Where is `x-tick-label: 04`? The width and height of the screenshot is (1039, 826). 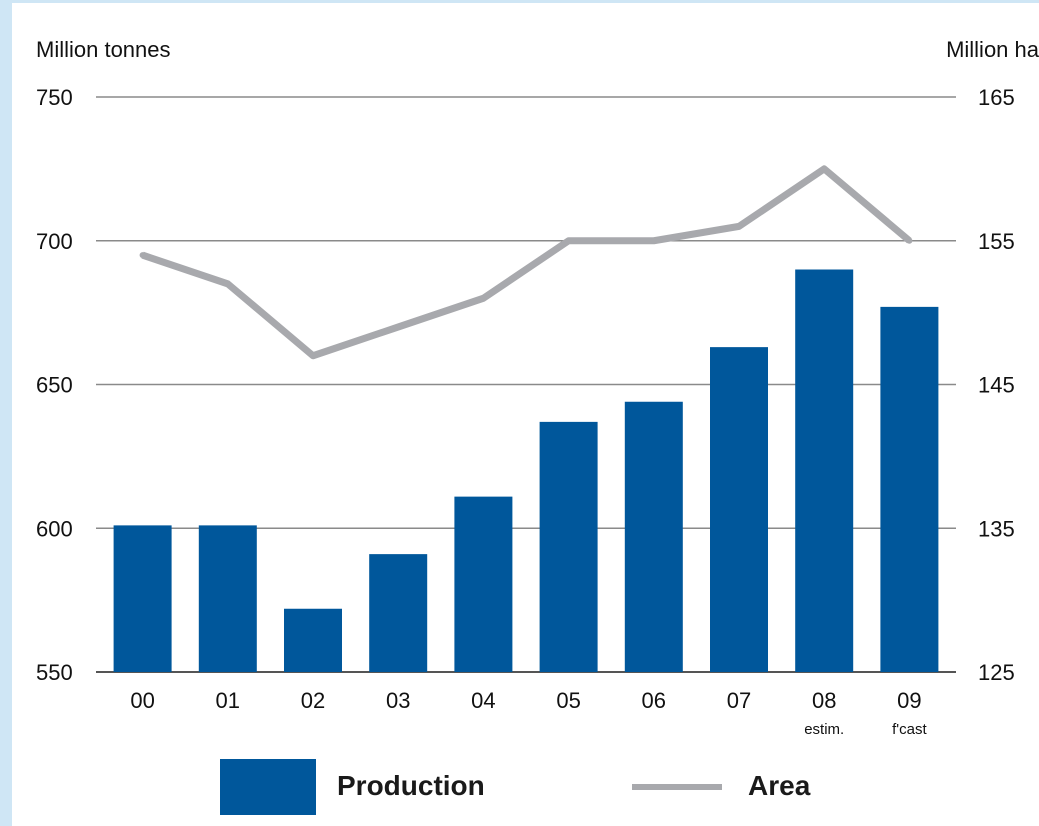 x-tick-label: 04 is located at coordinates (483, 700).